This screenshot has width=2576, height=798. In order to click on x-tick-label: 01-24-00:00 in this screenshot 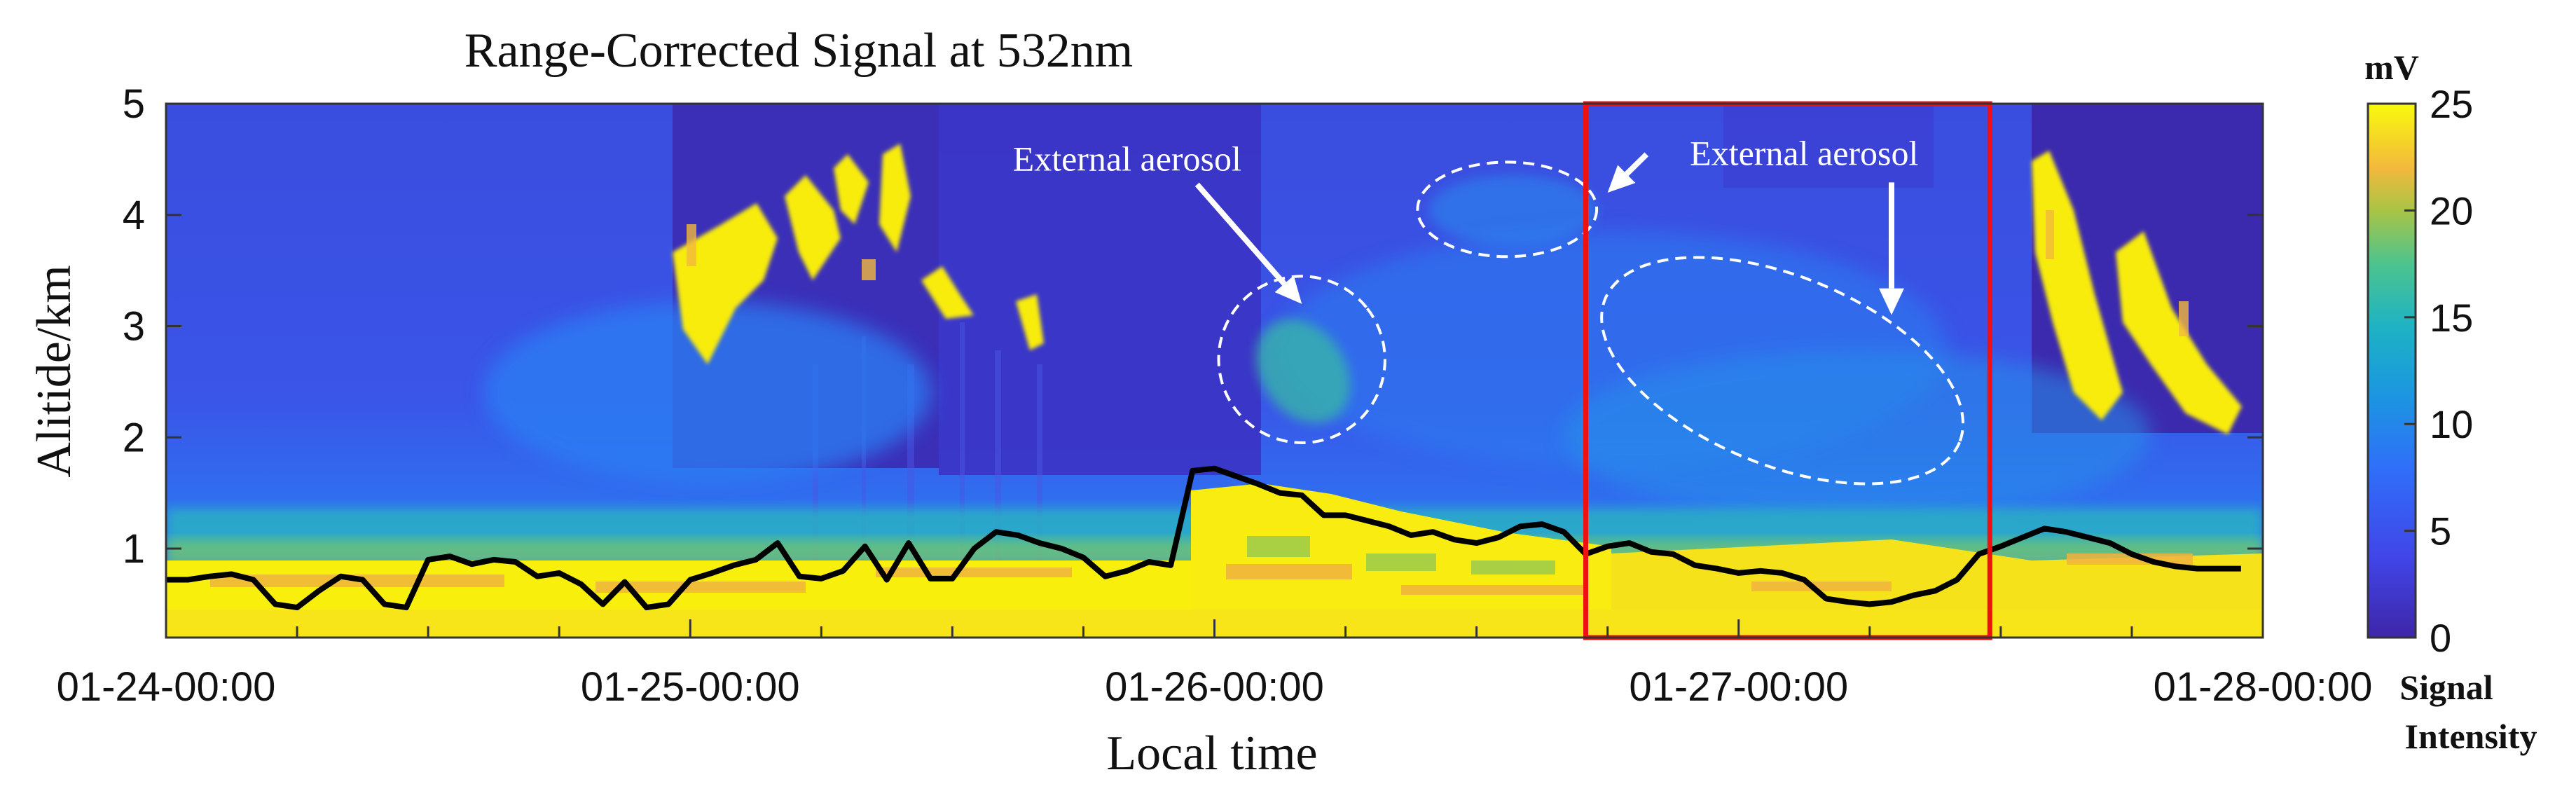, I will do `click(166, 687)`.